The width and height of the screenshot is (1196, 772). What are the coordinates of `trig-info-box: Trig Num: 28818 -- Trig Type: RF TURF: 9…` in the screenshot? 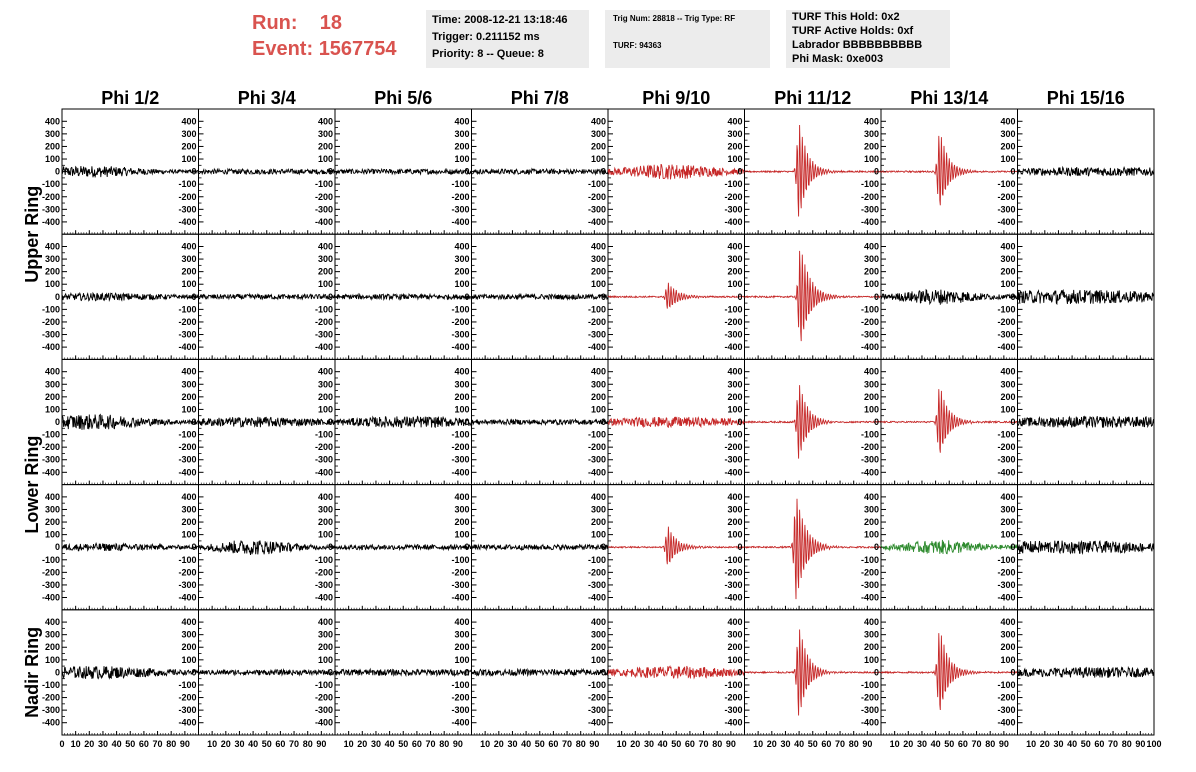 It's located at (687, 39).